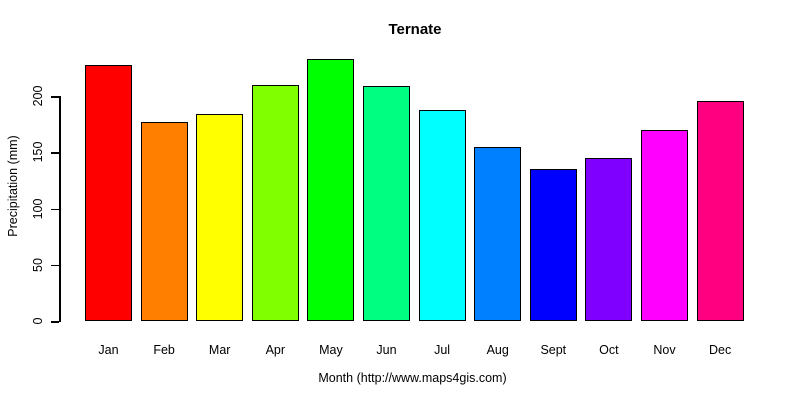  Describe the element at coordinates (60, 209) in the screenshot. I see `y-axis-line` at that location.